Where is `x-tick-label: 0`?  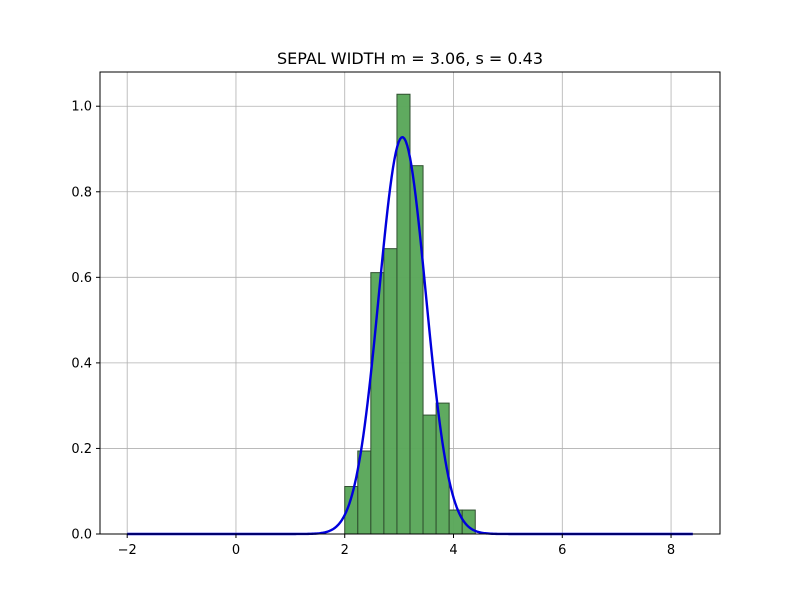
x-tick-label: 0 is located at coordinates (236, 550).